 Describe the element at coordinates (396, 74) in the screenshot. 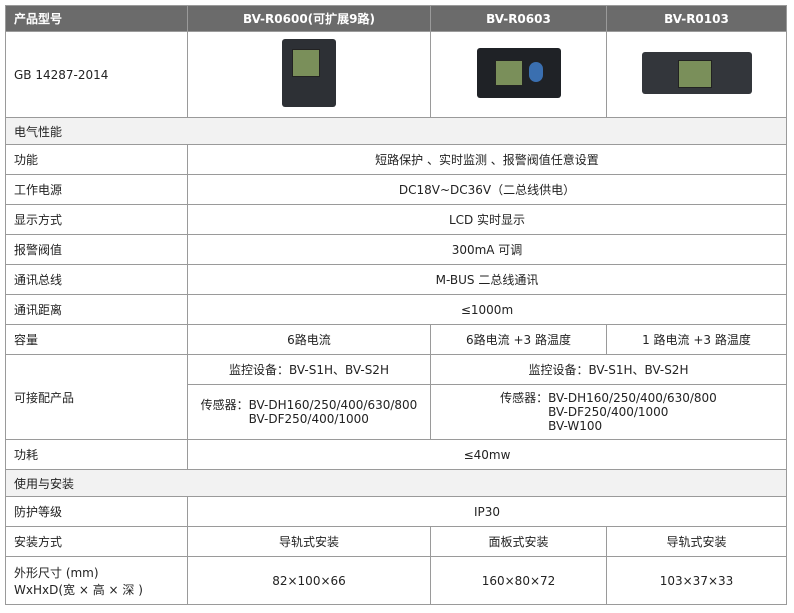

I see `image-row: GB 14287-2014` at that location.